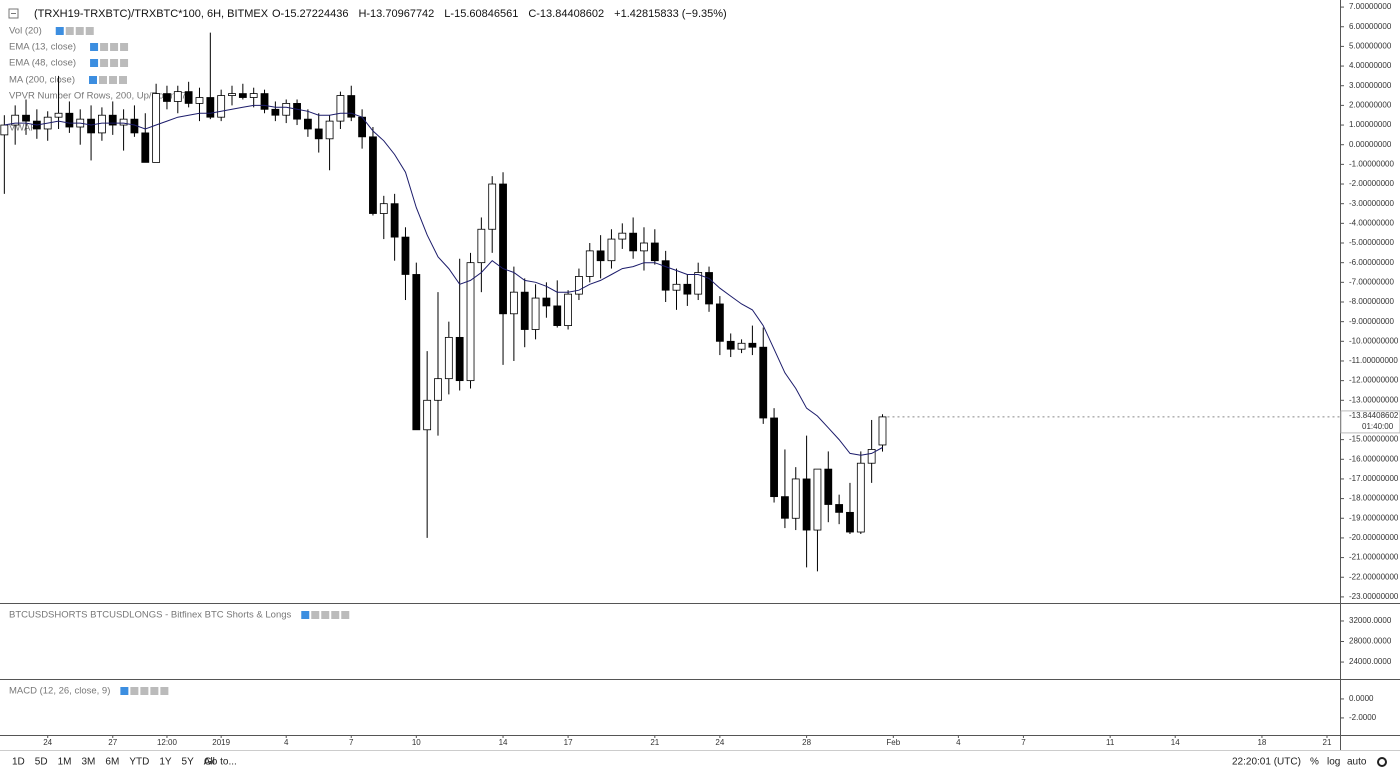  Describe the element at coordinates (165, 762) in the screenshot. I see `range-button: 1Y` at that location.